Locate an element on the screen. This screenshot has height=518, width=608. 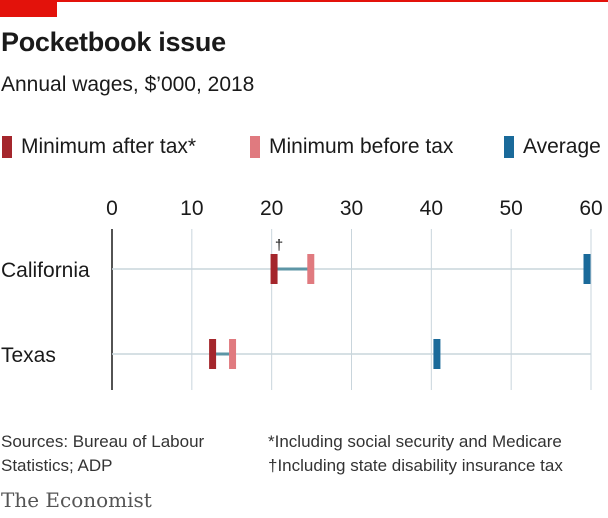
footnote-social-security: *Including social security and Medicare is located at coordinates (415, 441).